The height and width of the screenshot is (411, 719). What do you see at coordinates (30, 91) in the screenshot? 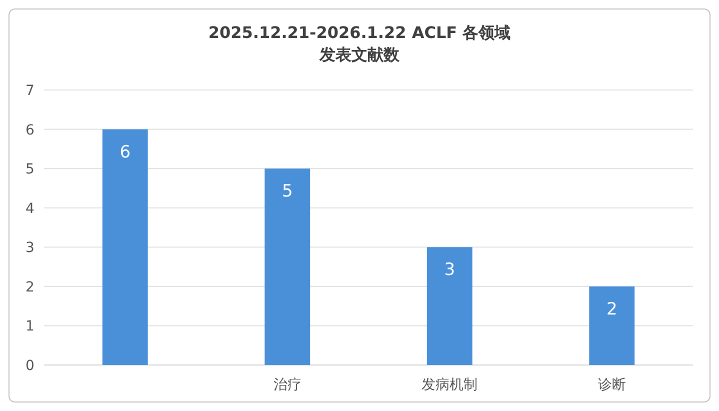
I see `y-tick-label: 7` at bounding box center [30, 91].